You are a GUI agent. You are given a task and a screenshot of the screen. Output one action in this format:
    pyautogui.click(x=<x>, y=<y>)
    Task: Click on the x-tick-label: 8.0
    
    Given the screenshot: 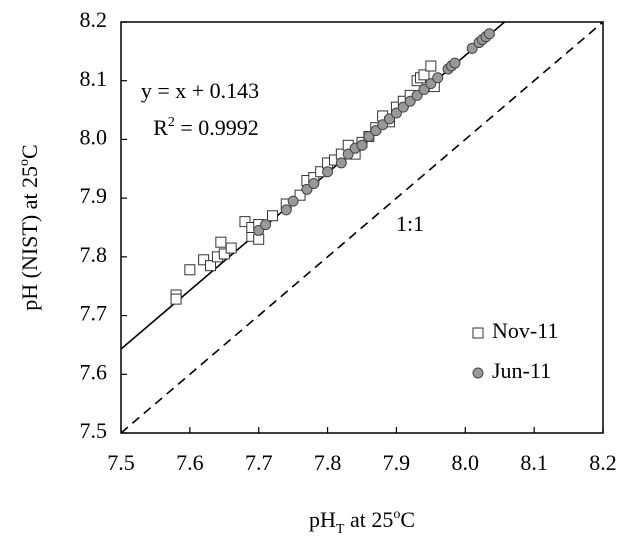 What is the action you would take?
    pyautogui.click(x=466, y=462)
    